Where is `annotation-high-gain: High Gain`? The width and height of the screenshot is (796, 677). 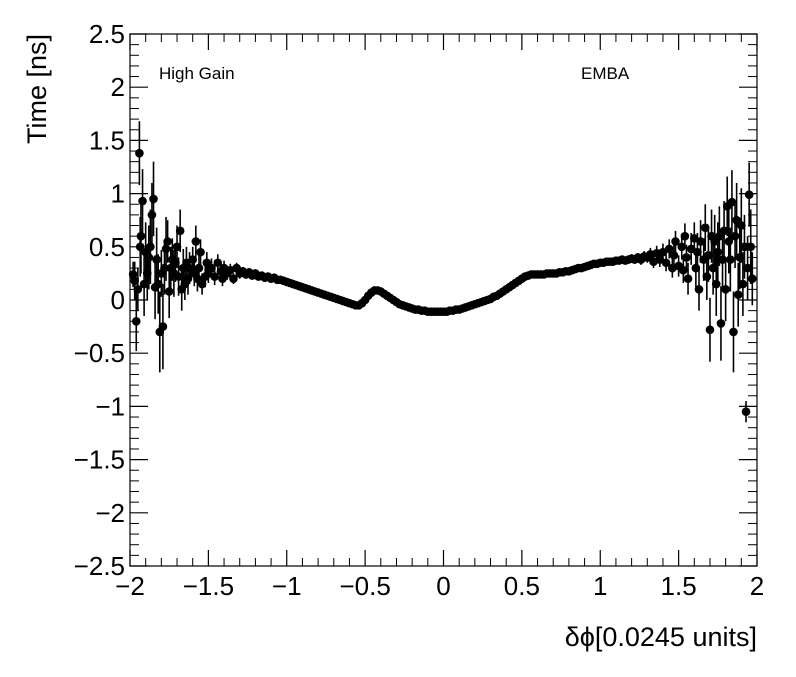
annotation-high-gain: High Gain is located at coordinates (197, 73).